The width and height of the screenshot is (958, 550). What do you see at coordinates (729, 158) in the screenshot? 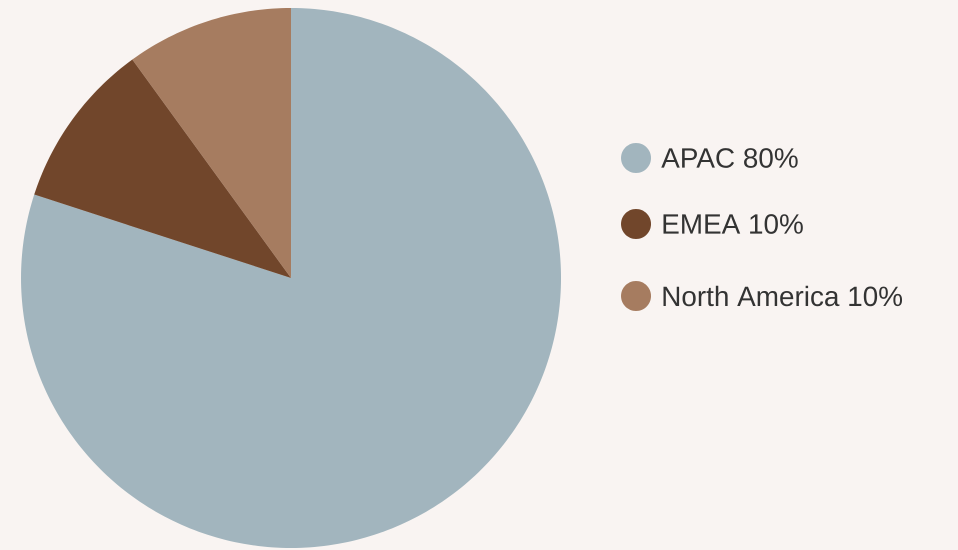
I see `legend-label: APAC 80%` at bounding box center [729, 158].